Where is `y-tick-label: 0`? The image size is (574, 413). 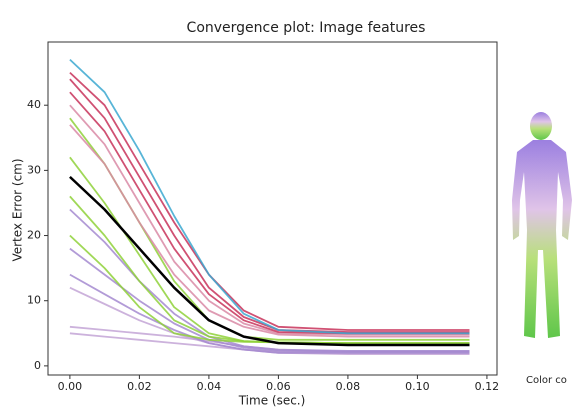 y-tick-label: 0 is located at coordinates (37, 365).